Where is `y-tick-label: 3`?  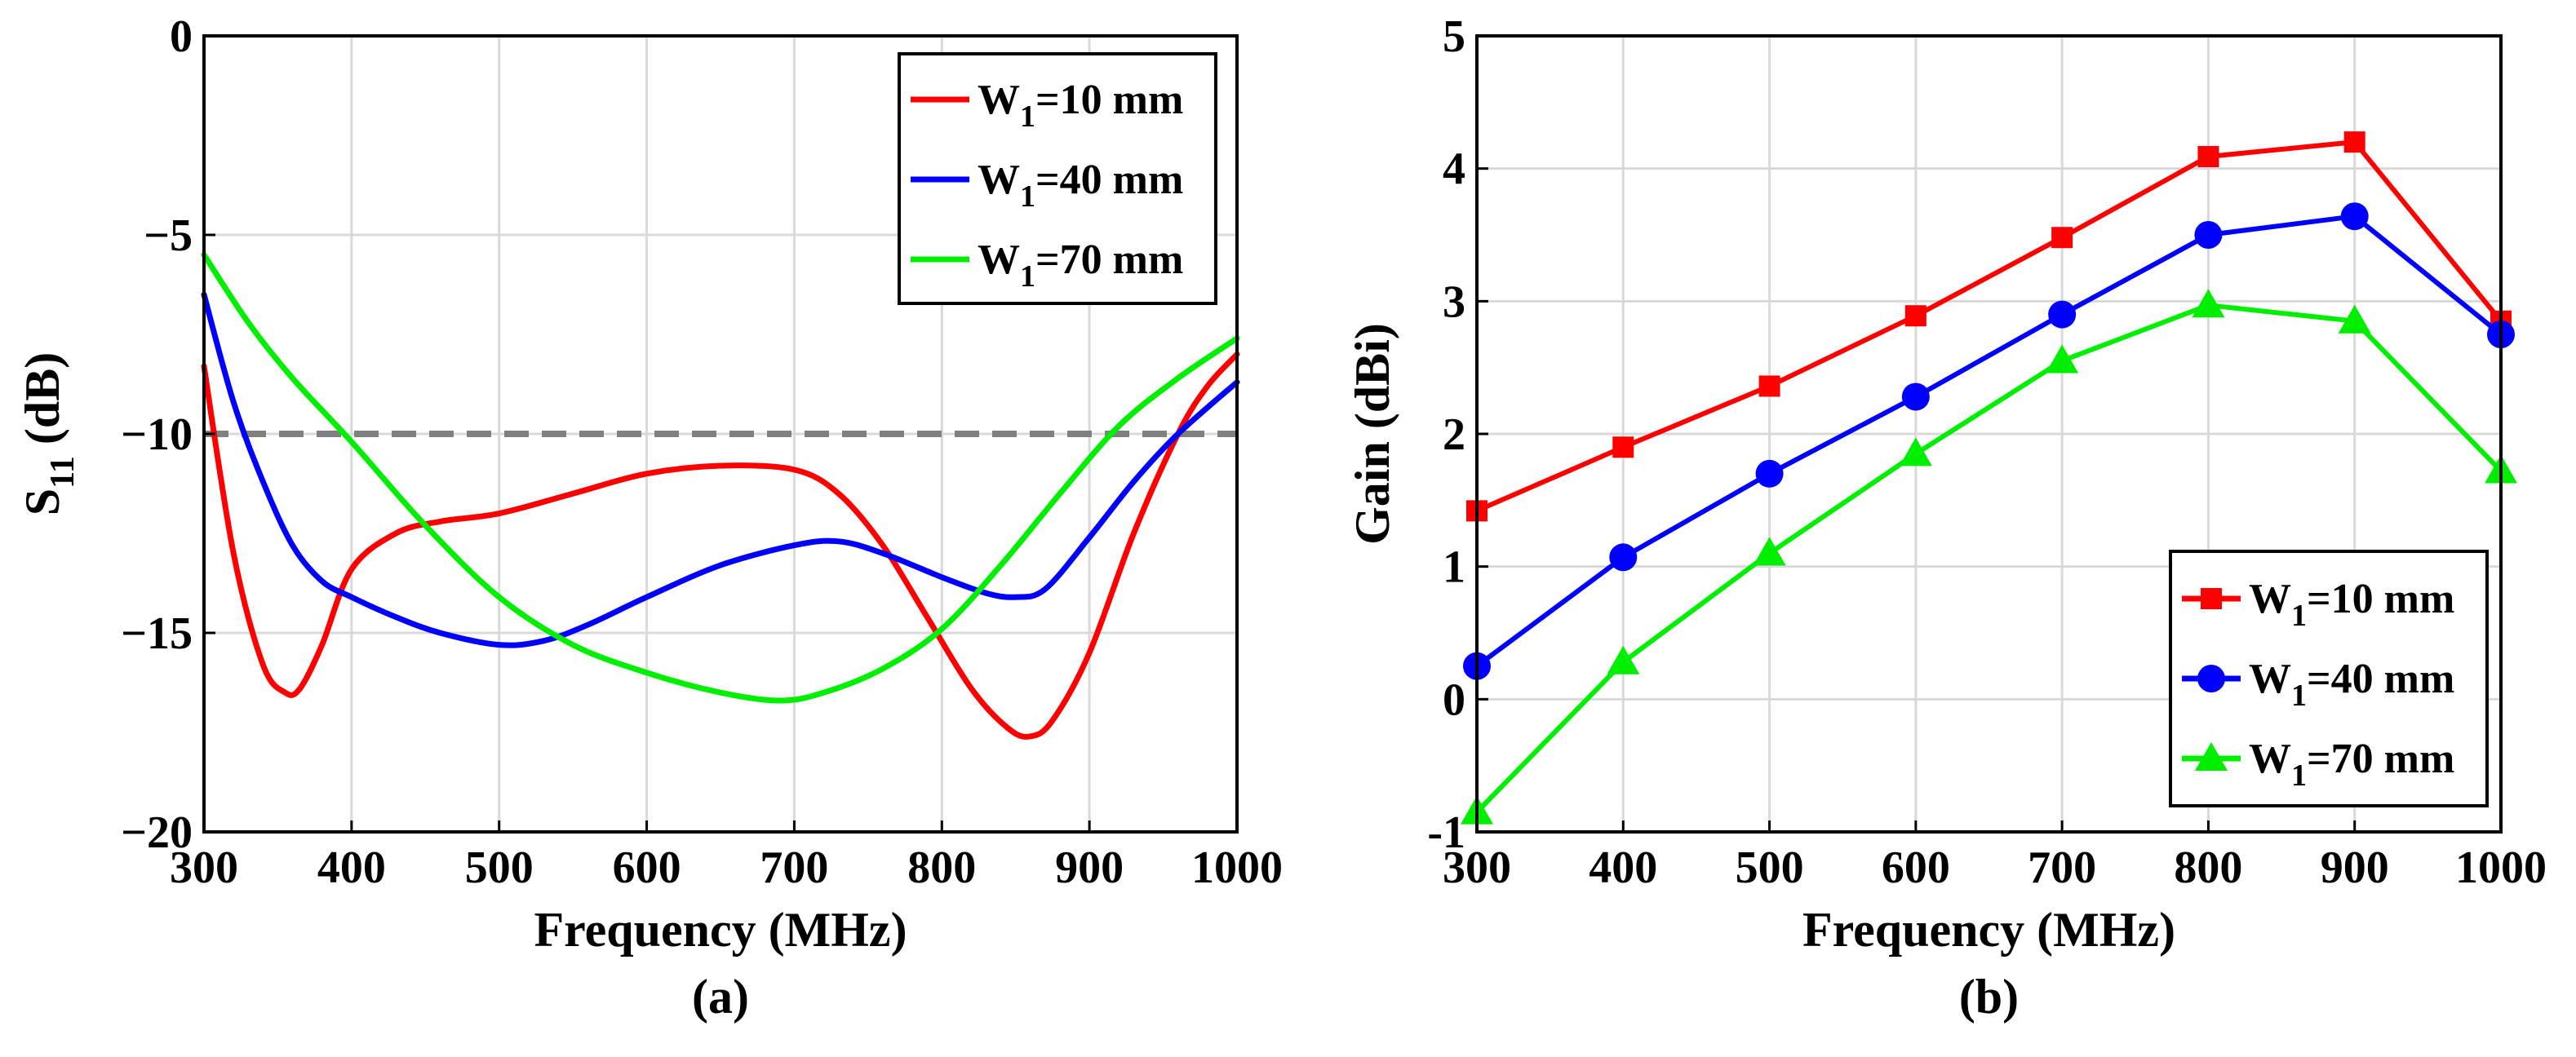 y-tick-label: 3 is located at coordinates (1454, 301).